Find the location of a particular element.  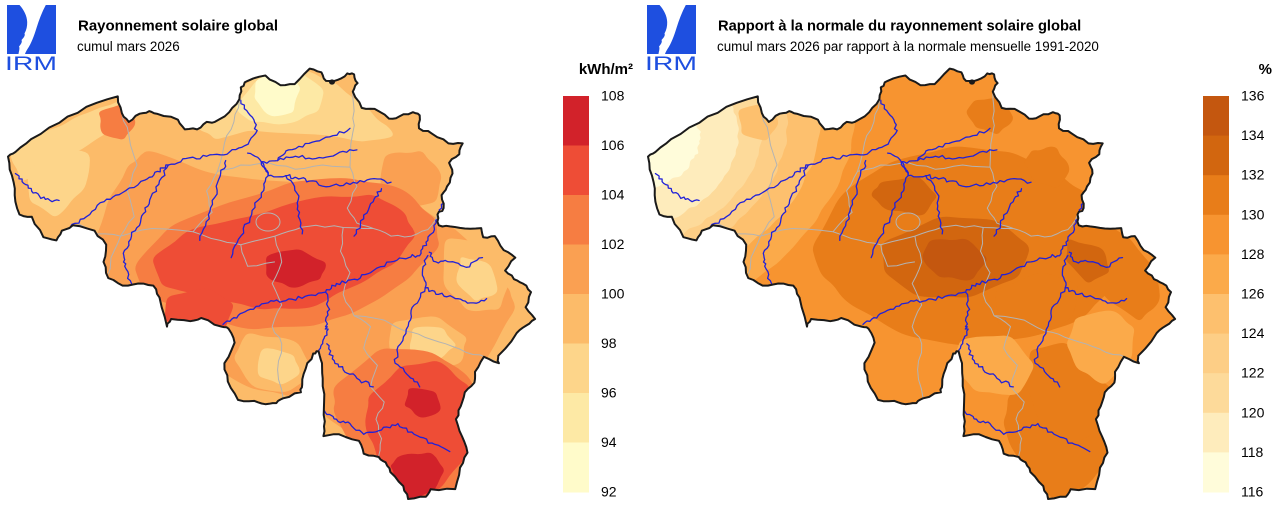

svg-text: 108 is located at coordinates (613, 96).